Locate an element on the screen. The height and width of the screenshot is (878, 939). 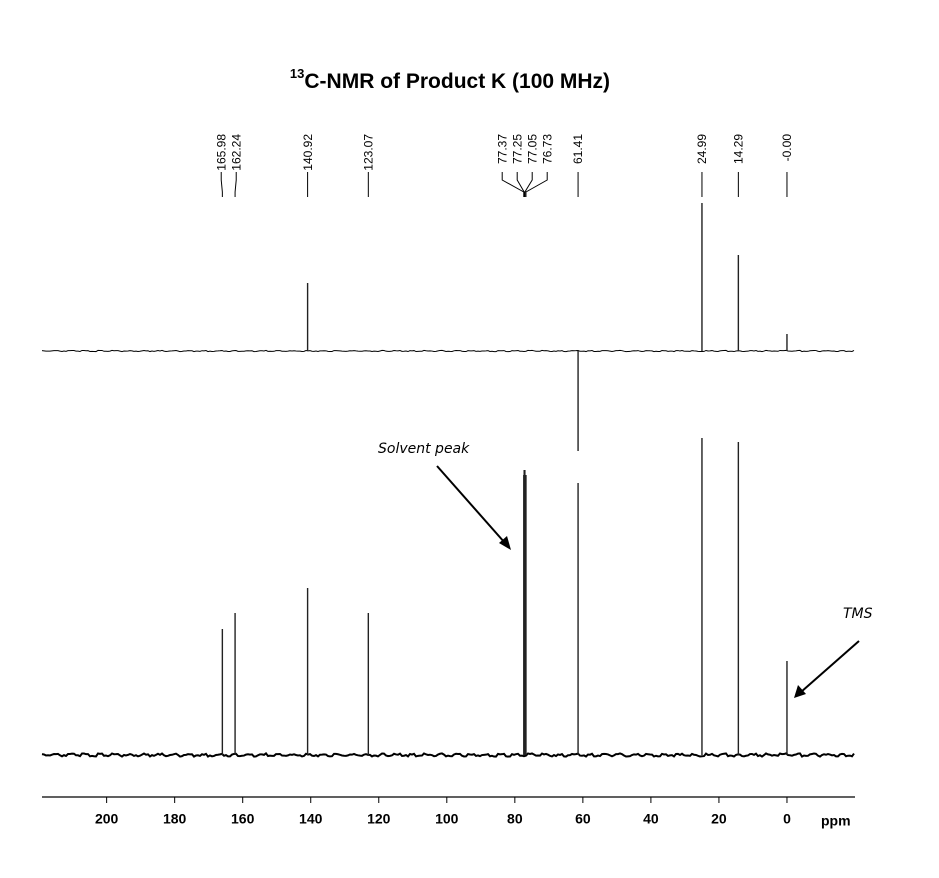
annotation: Solvent peak is located at coordinates (424, 449).